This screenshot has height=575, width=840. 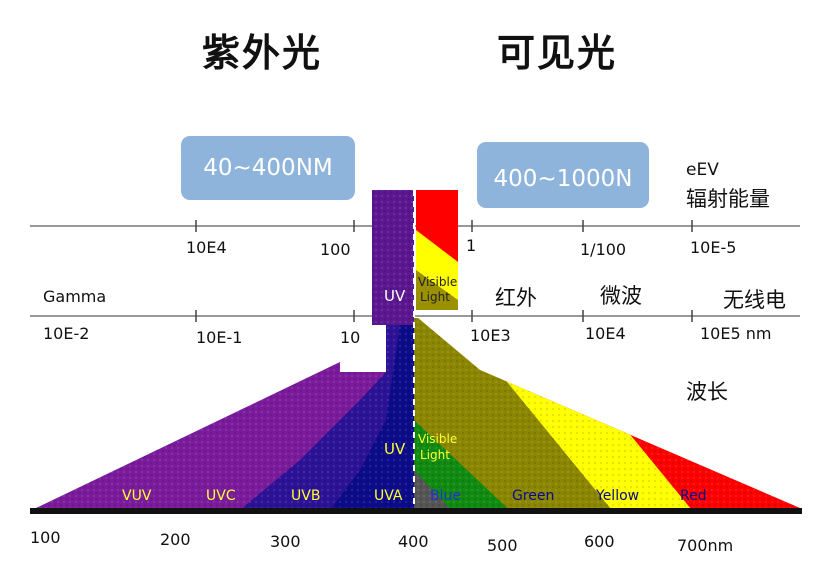 I want to click on wavelength-tick-label: 10E-2, so click(x=66, y=333).